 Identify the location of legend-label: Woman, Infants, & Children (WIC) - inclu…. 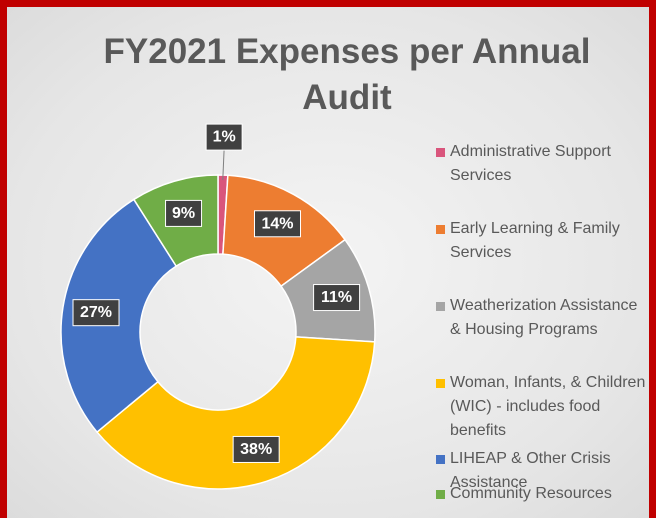
(548, 406).